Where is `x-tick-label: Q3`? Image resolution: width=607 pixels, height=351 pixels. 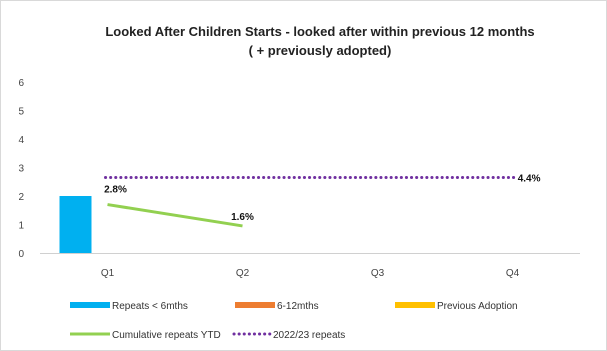
x-tick-label: Q3 is located at coordinates (378, 273).